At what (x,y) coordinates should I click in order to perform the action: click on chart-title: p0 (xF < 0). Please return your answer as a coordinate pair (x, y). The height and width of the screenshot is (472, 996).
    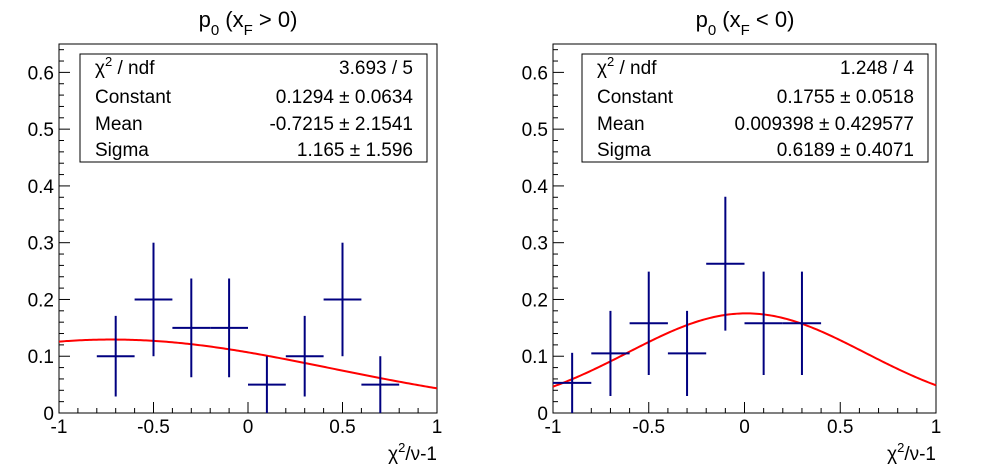
    Looking at the image, I should click on (745, 23).